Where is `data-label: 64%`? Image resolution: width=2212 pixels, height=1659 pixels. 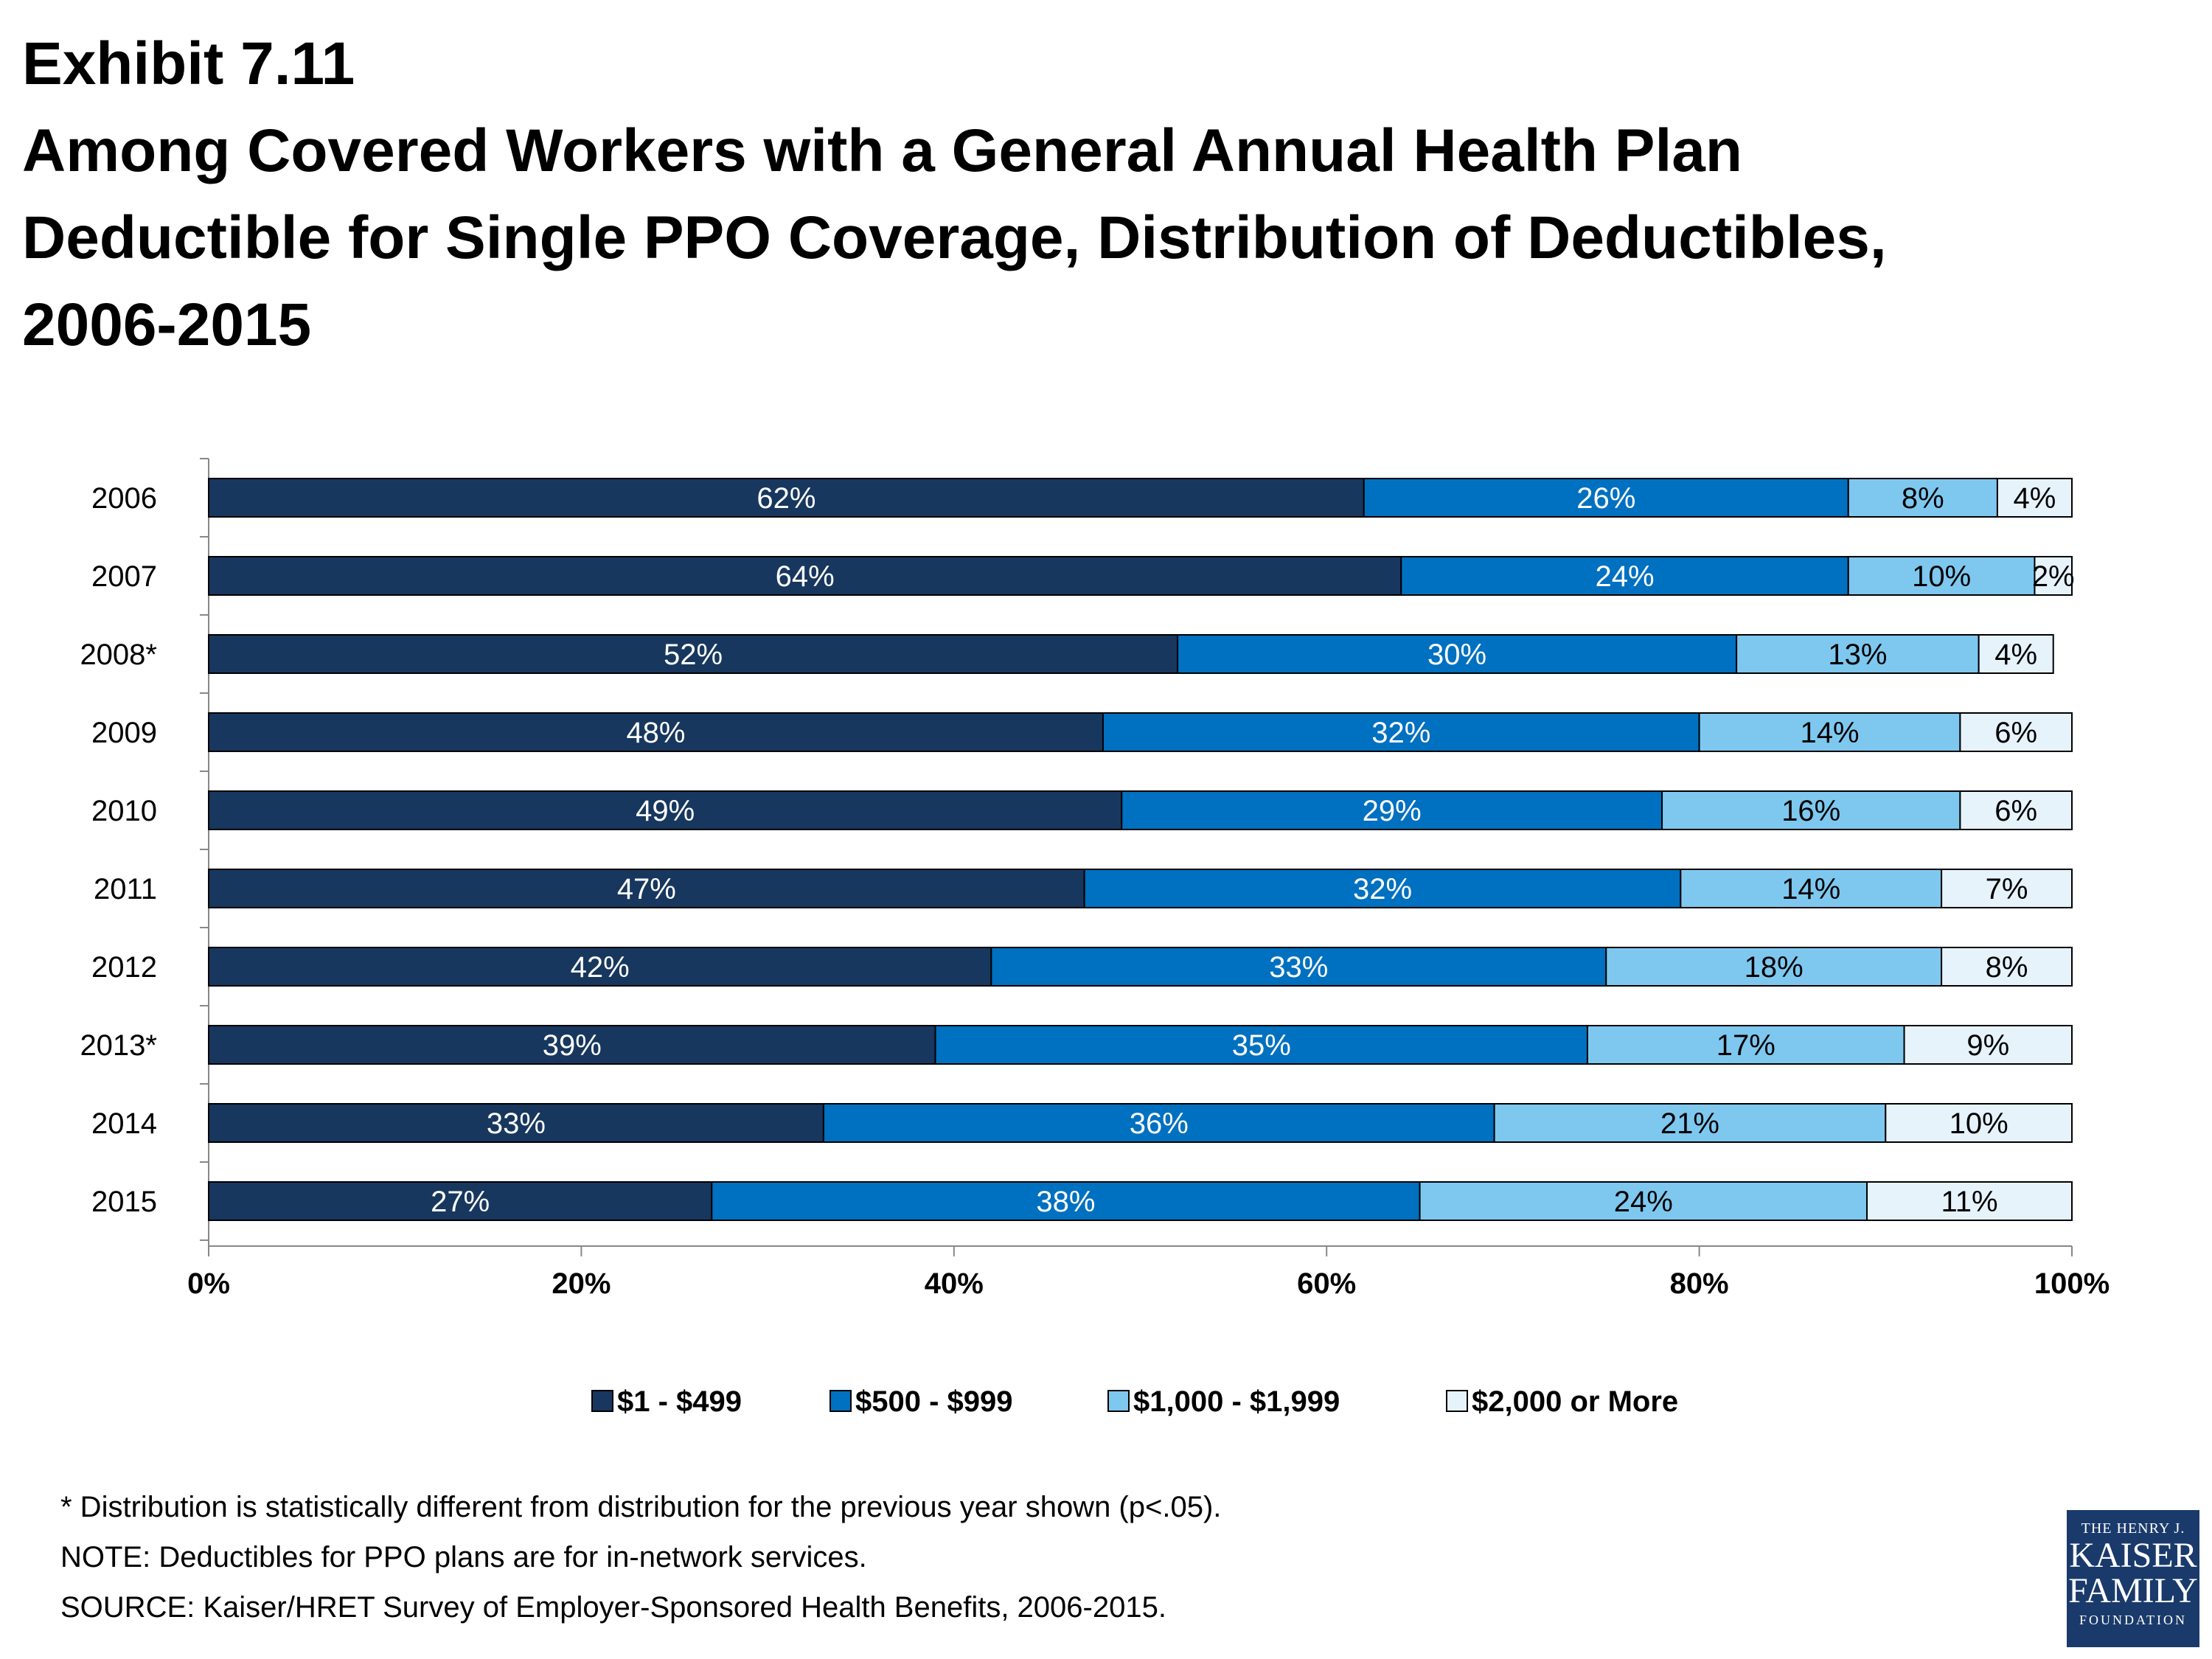 data-label: 64% is located at coordinates (805, 576).